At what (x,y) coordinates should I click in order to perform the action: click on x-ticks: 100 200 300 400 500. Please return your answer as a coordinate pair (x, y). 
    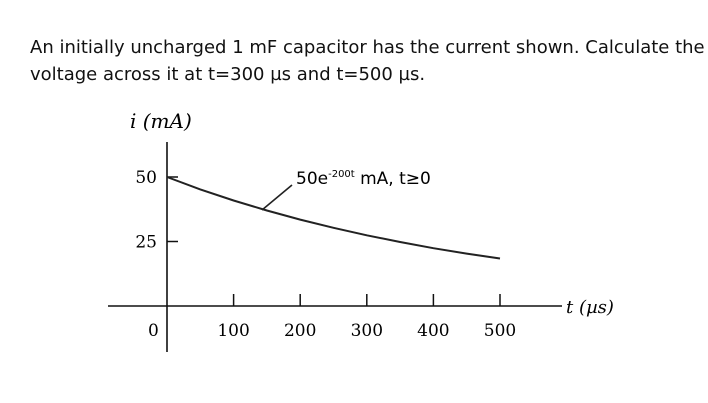
    Looking at the image, I should click on (366, 317).